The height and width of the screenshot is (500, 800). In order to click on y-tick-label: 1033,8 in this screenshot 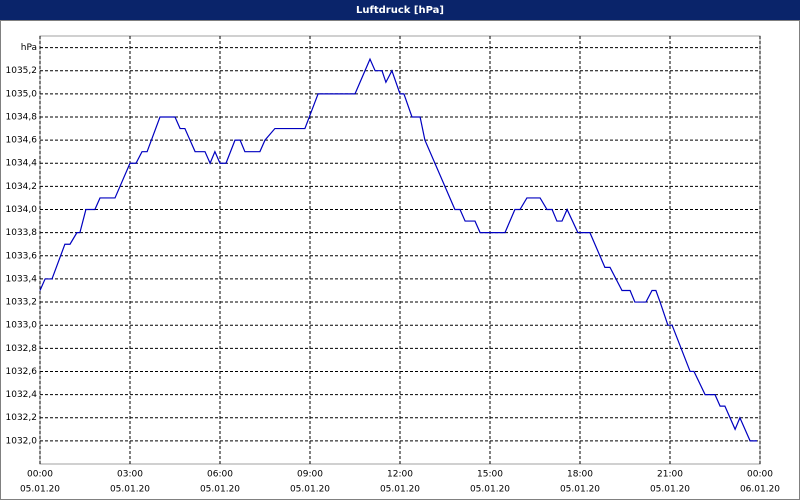, I will do `click(22, 233)`.